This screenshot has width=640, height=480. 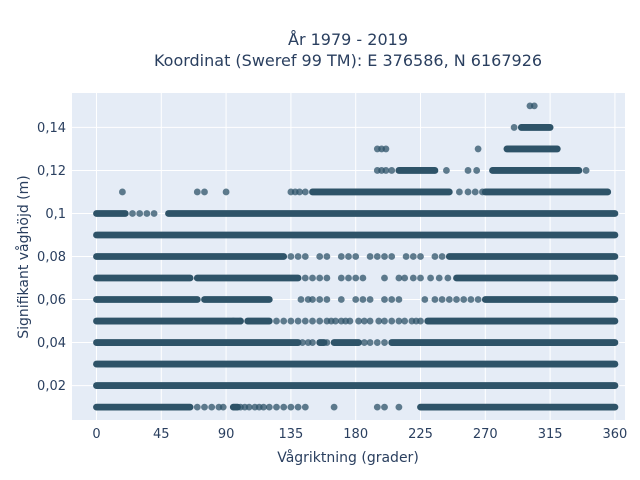 What do you see at coordinates (96, 434) in the screenshot?
I see `x-tick-label: 0` at bounding box center [96, 434].